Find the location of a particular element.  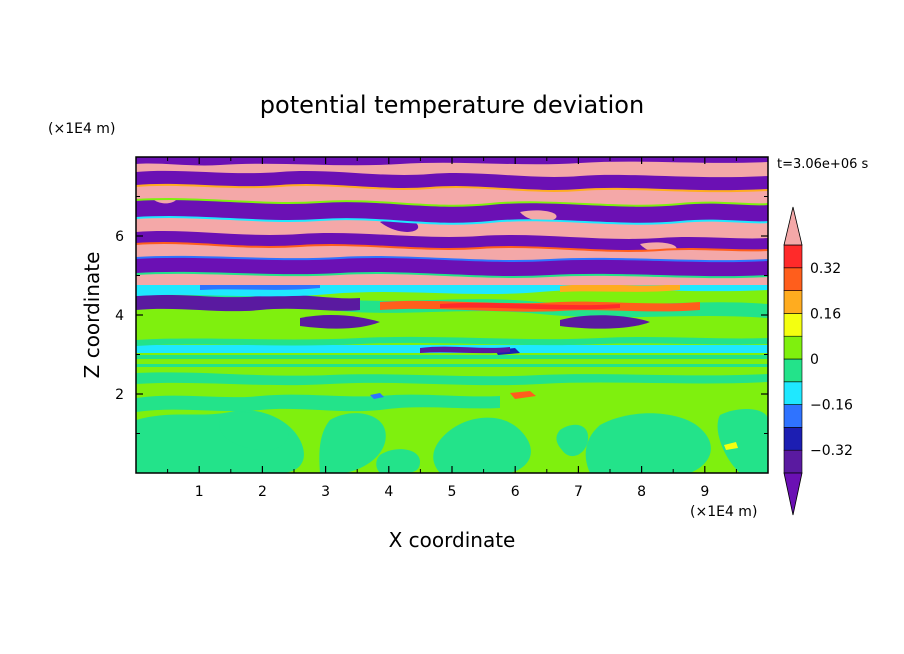

colorbar-tick-label: 0 is located at coordinates (814, 360).